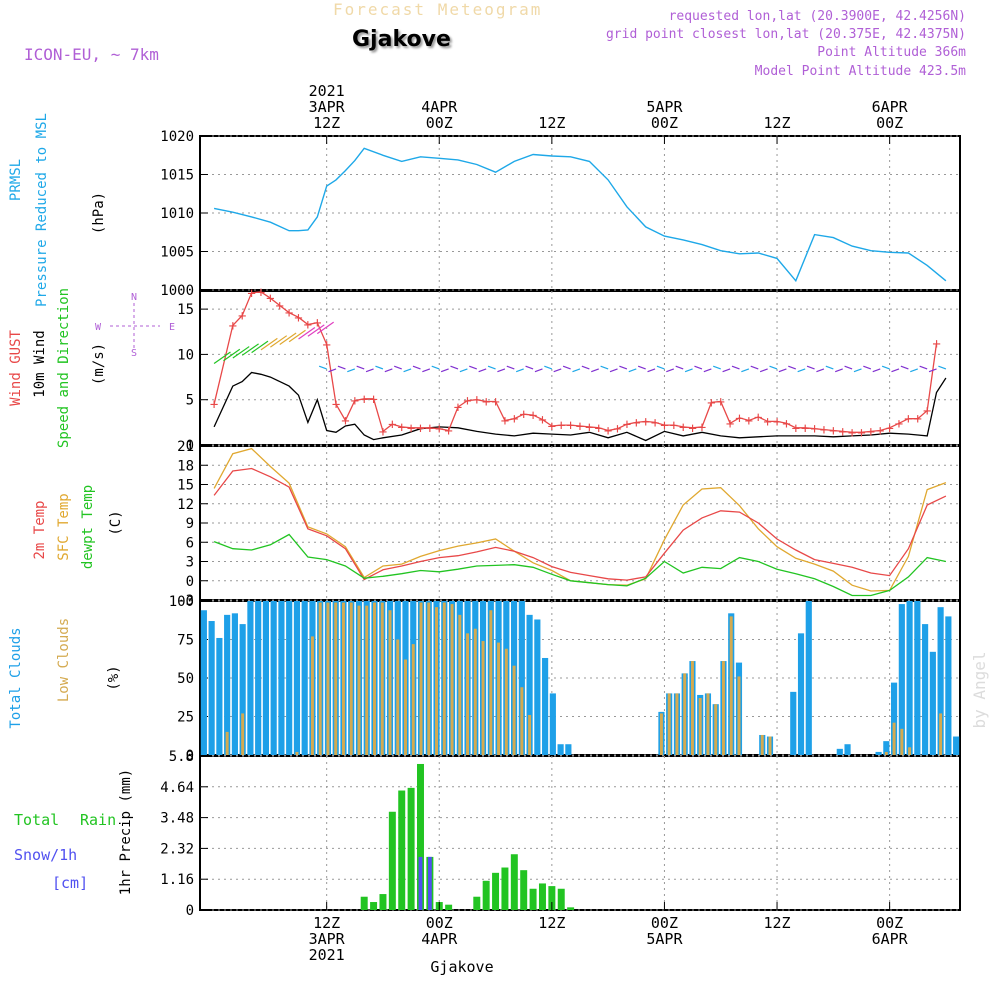 The height and width of the screenshot is (1000, 1000). I want to click on x-tick-label-top: 2021, so click(327, 91).